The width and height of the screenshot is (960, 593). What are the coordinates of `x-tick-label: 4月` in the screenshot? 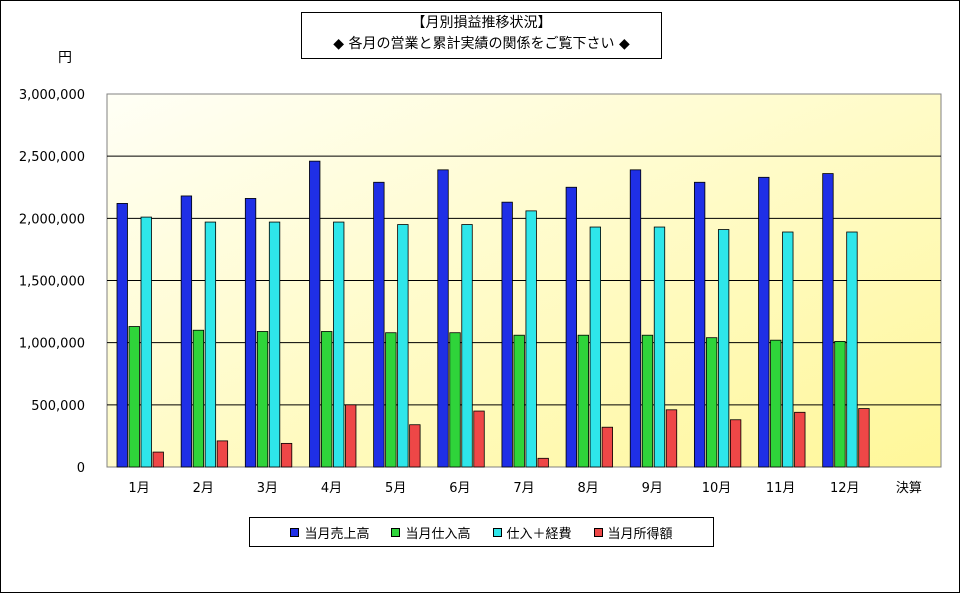 It's located at (331, 488).